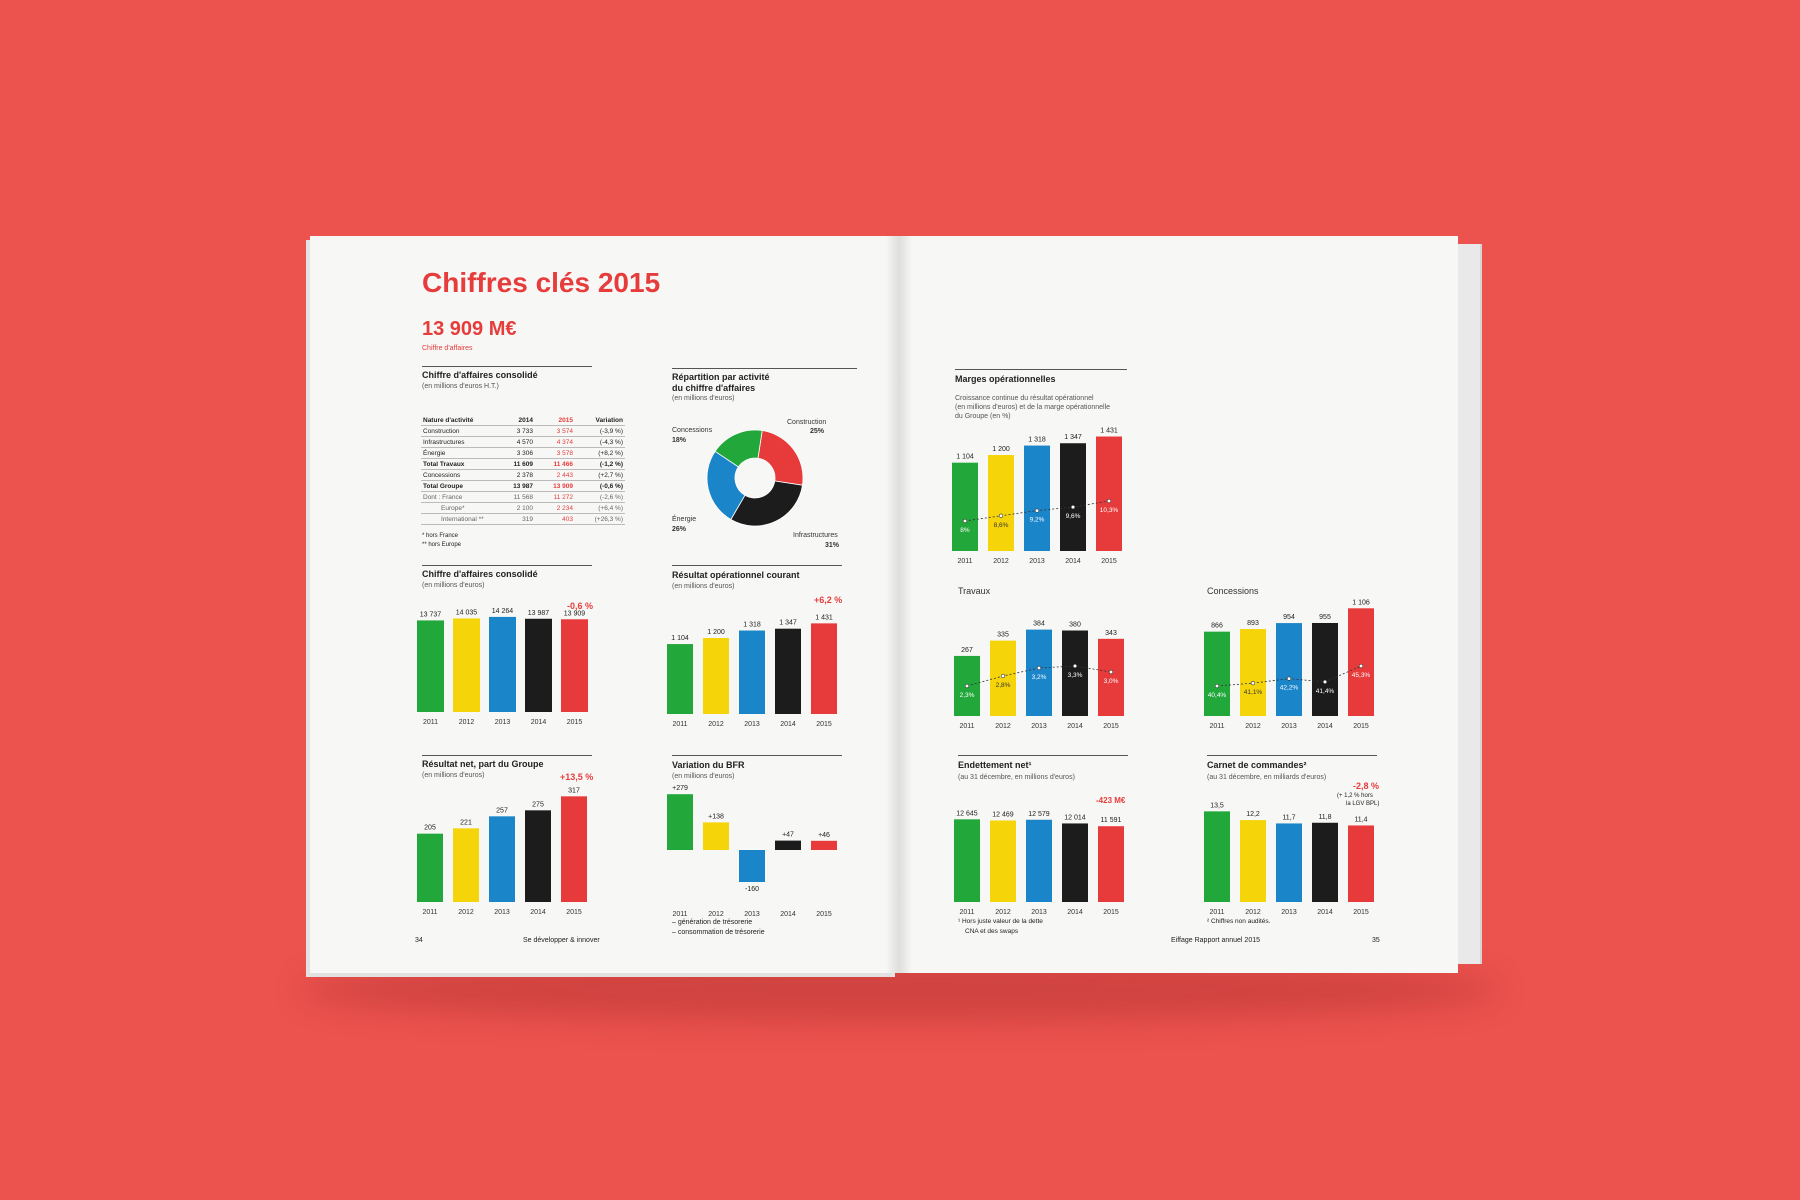 The image size is (1800, 1200). What do you see at coordinates (1075, 625) in the screenshot?
I see `bar-value-label: 380` at bounding box center [1075, 625].